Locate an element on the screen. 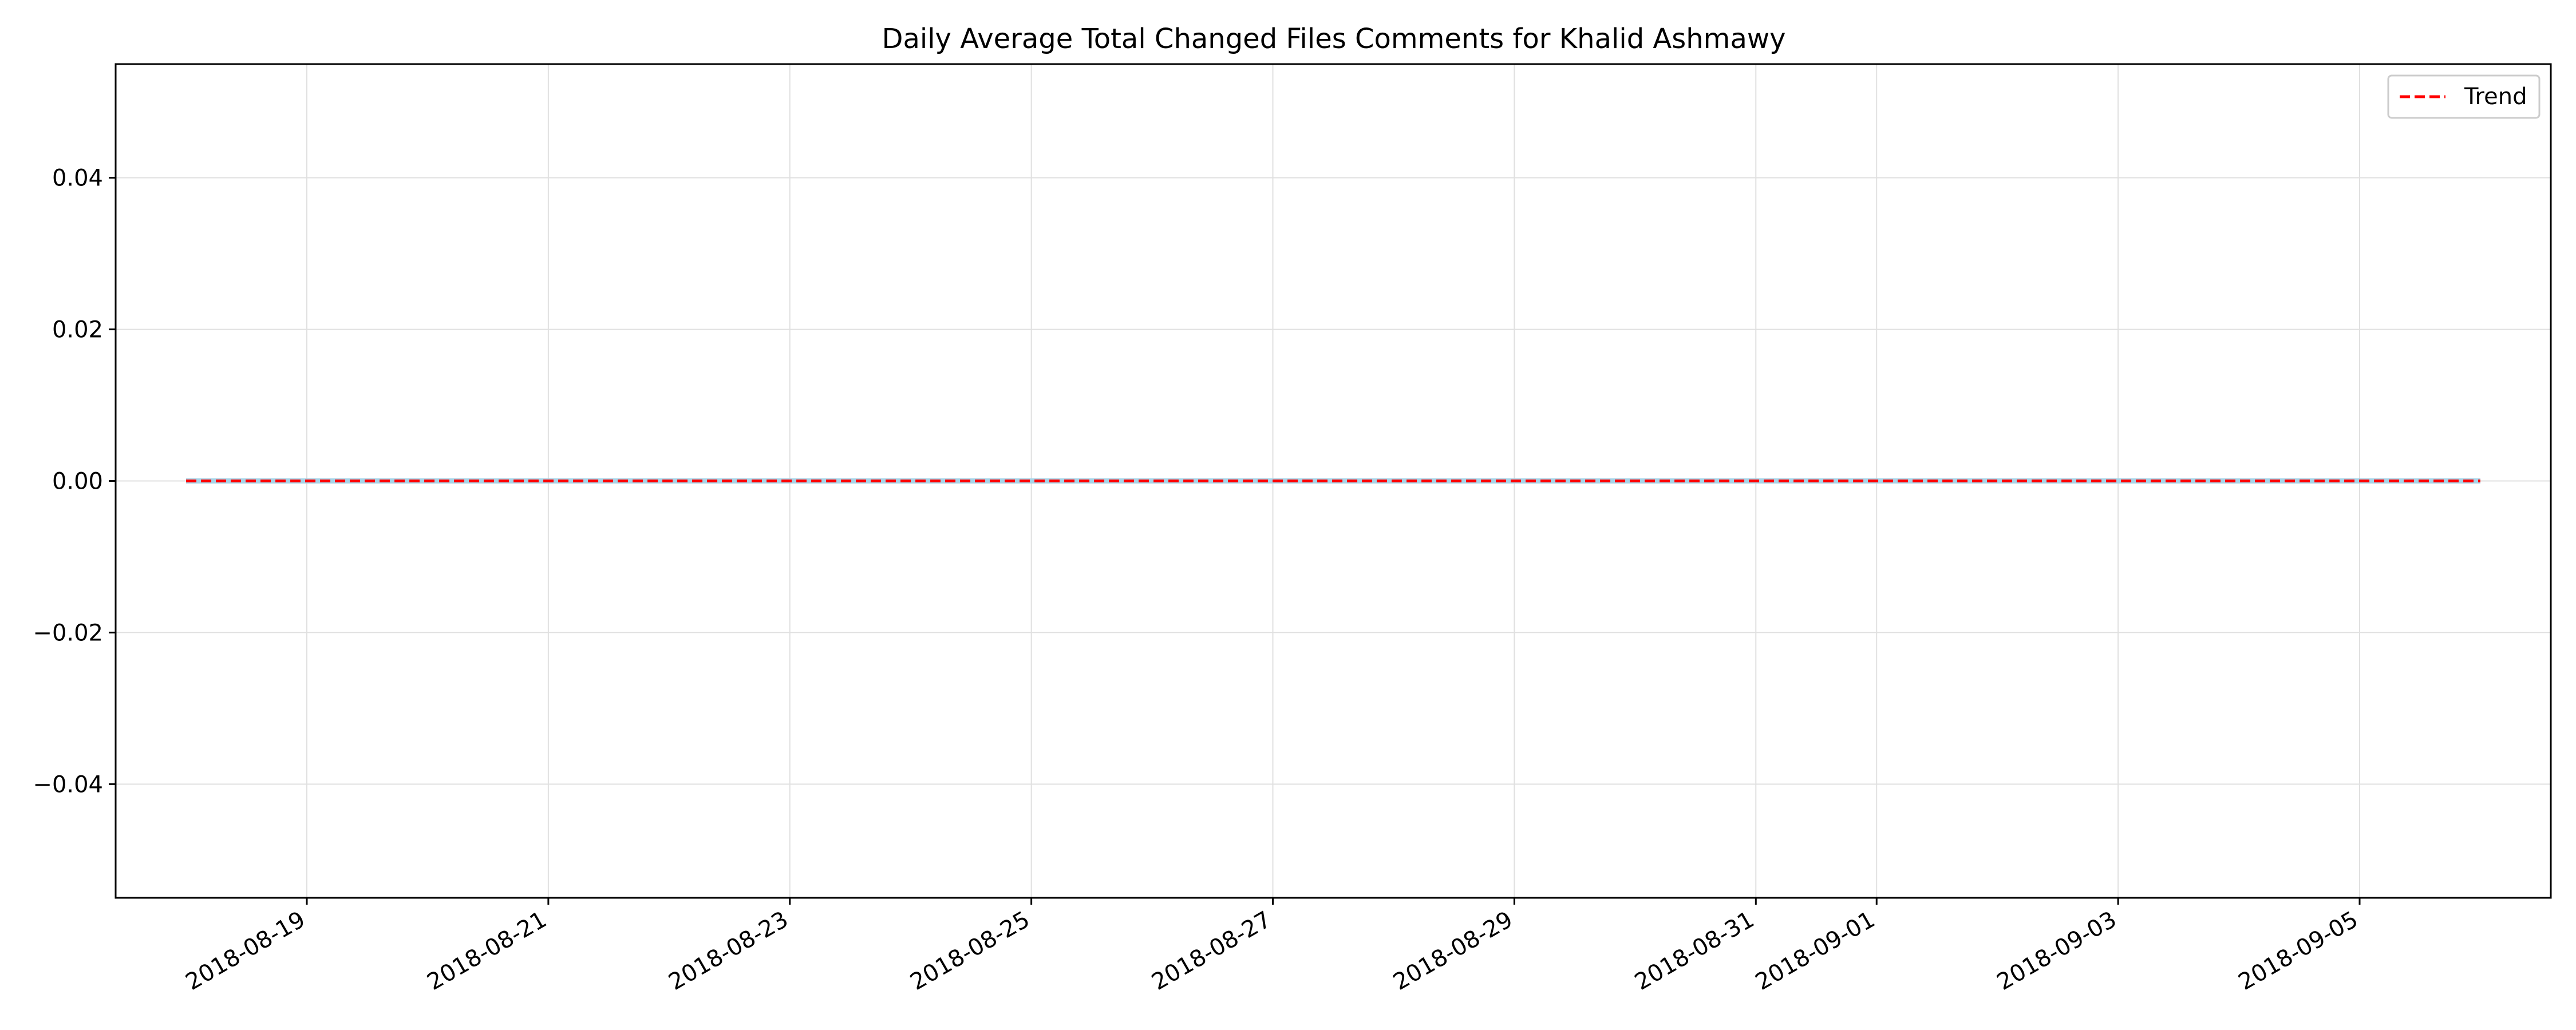 The image size is (2576, 1030). x-tick-label: 2018-08-23 is located at coordinates (728, 951).